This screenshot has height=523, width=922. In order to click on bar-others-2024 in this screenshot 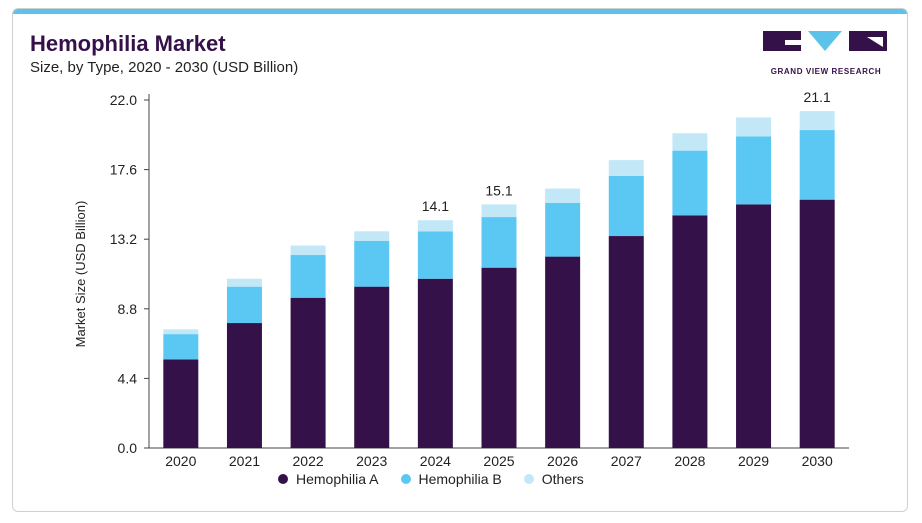, I will do `click(435, 226)`.